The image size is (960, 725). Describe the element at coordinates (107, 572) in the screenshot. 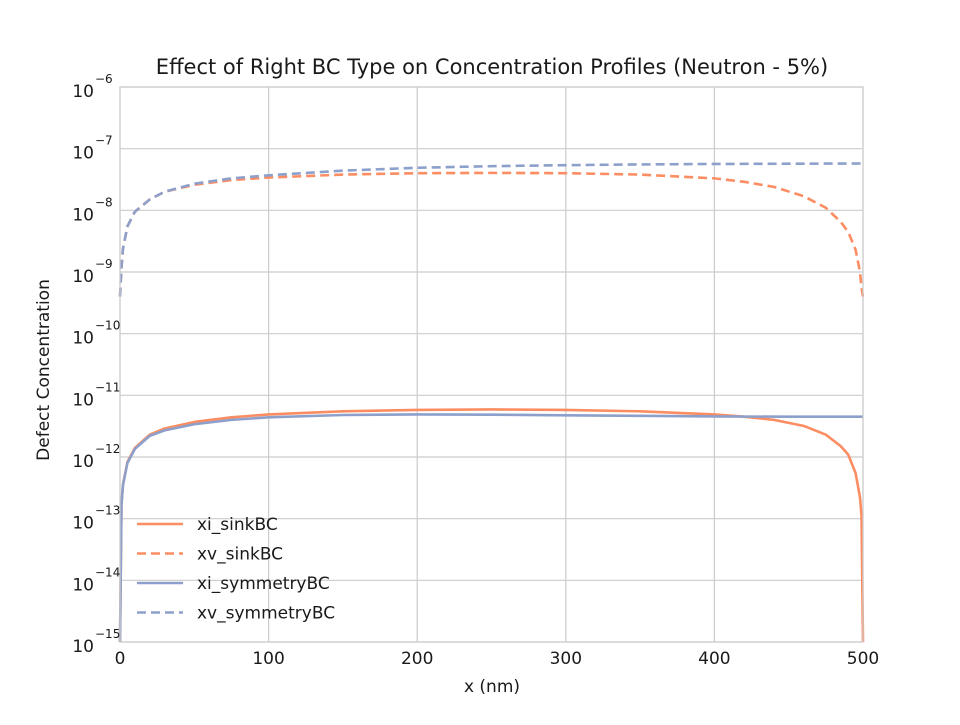

I see `y-tick-exponent: −14` at that location.